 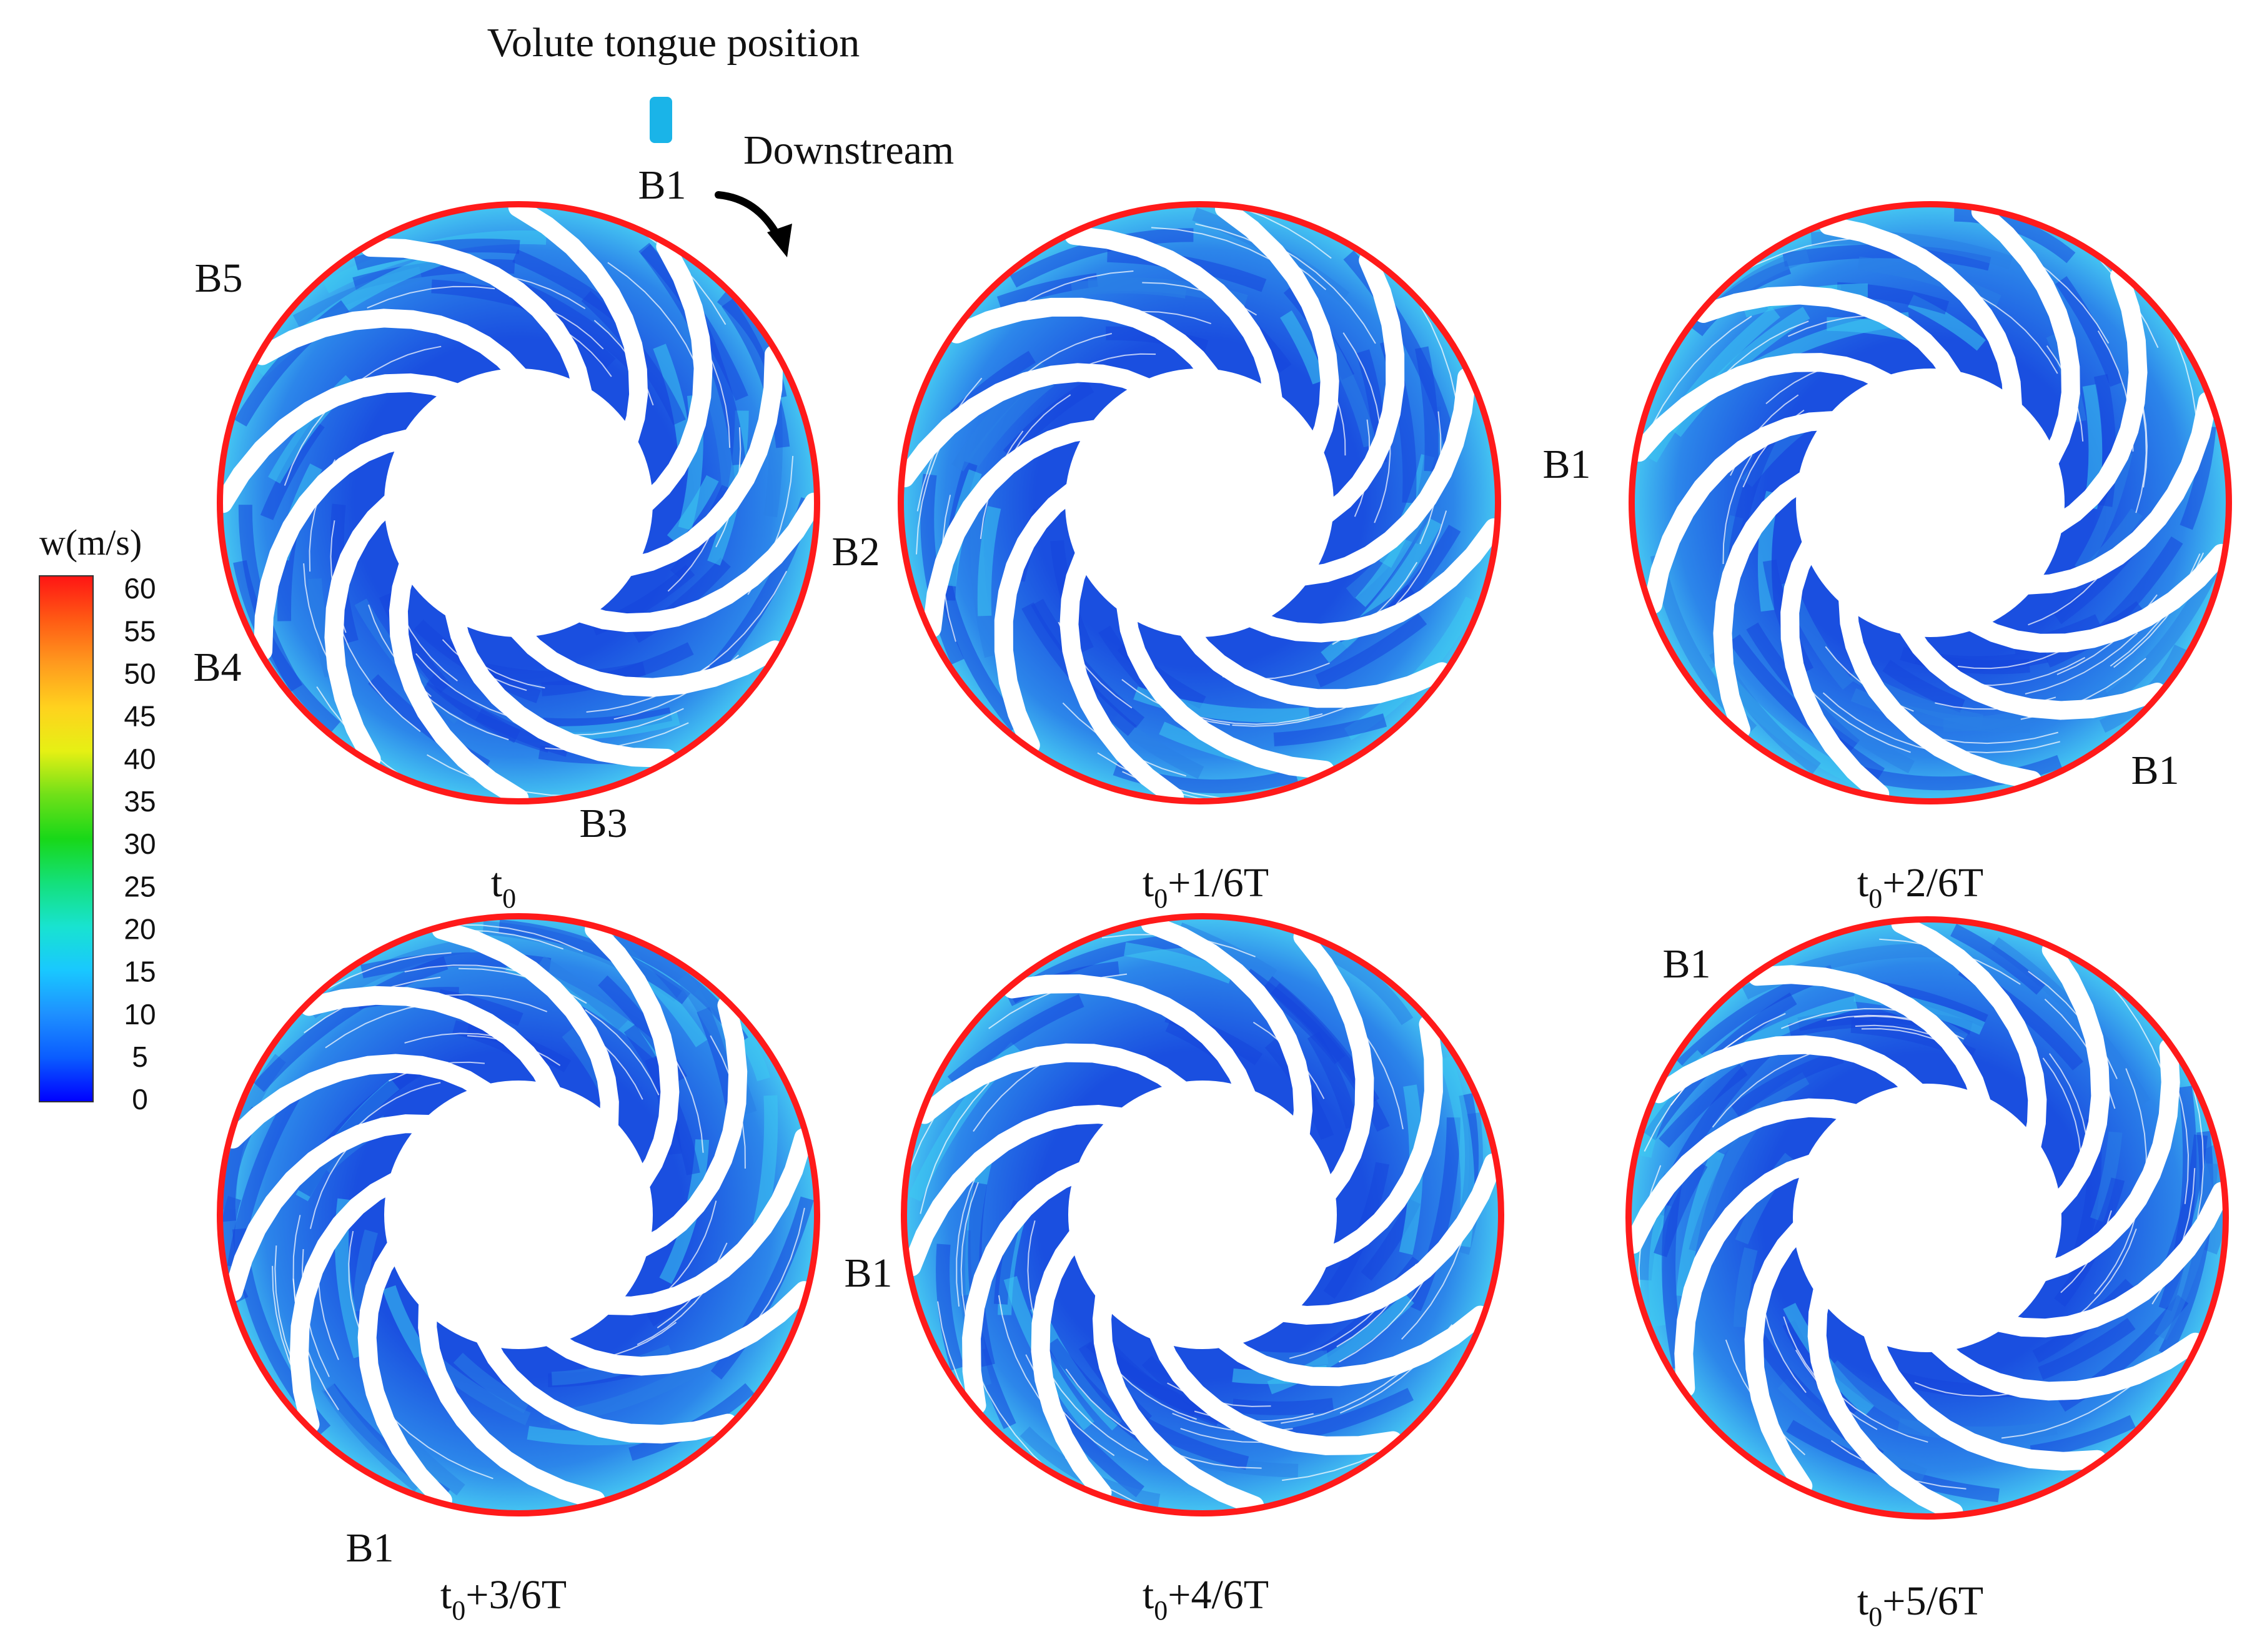 What do you see at coordinates (140, 673) in the screenshot?
I see `colorbar-tick-label: 50` at bounding box center [140, 673].